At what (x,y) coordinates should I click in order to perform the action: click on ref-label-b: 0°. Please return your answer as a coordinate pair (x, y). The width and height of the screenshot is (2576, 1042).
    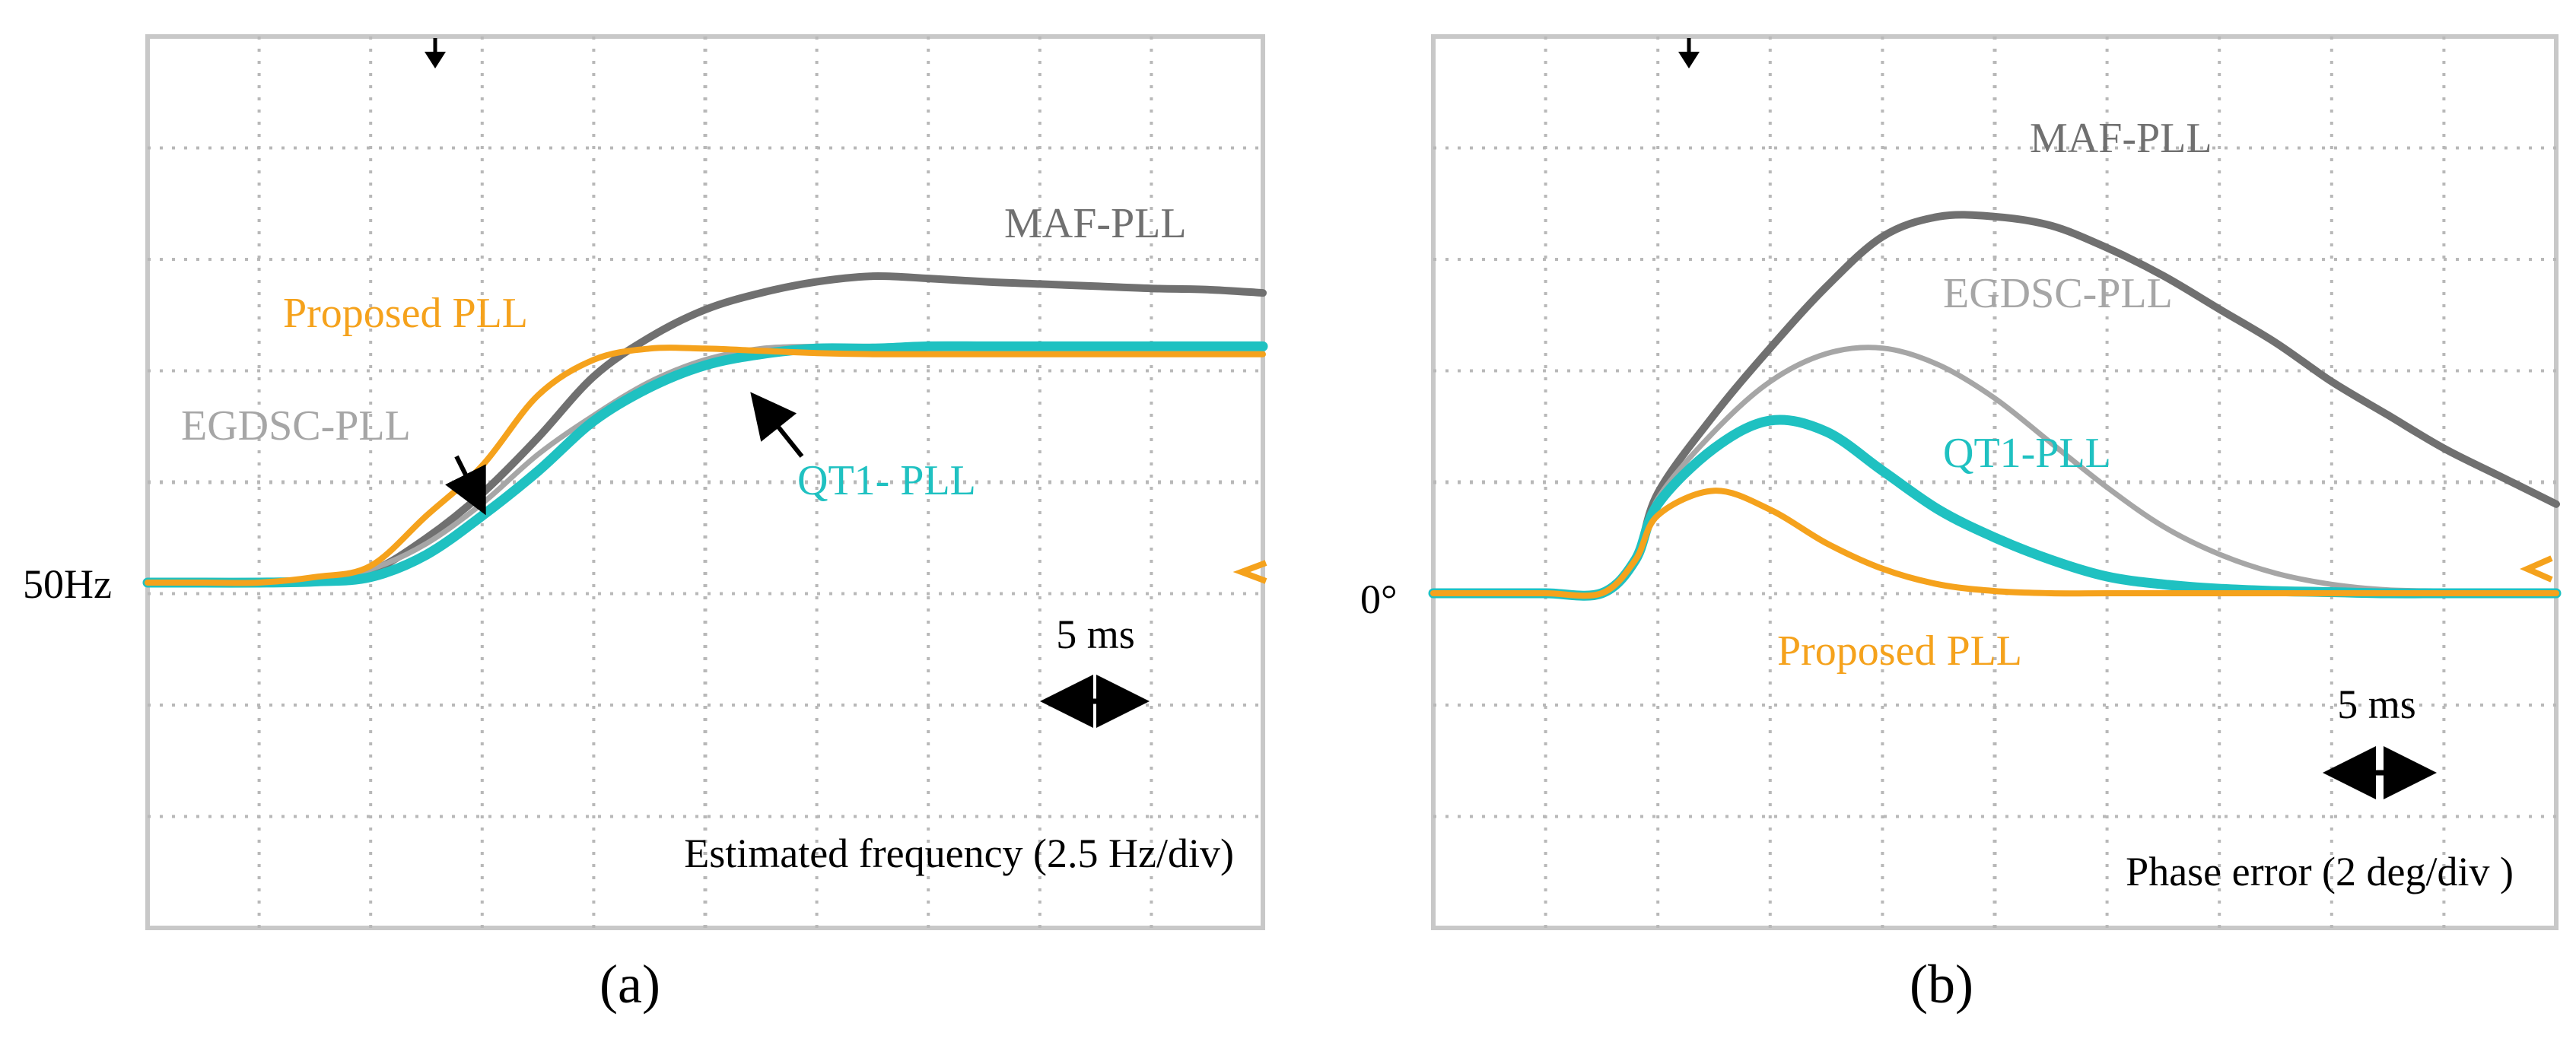
    Looking at the image, I should click on (1379, 599).